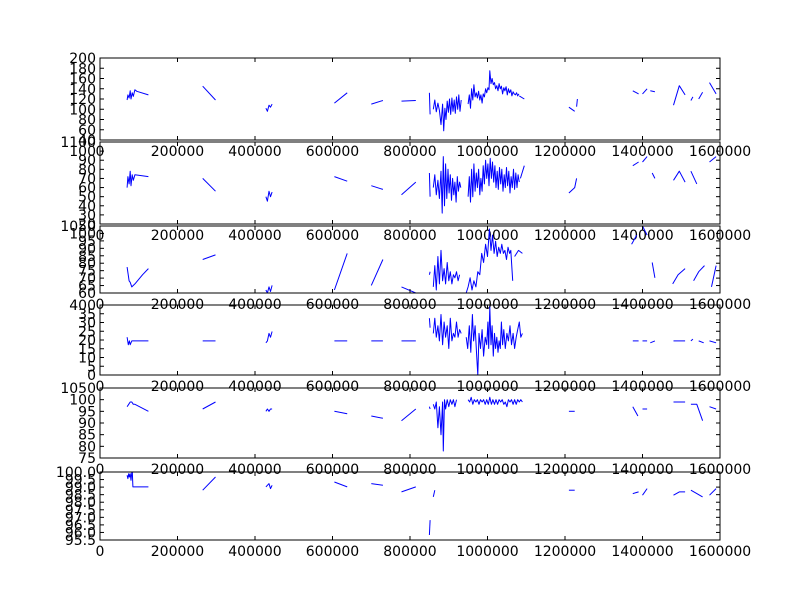 This screenshot has height=600, width=800. Describe the element at coordinates (91, 367) in the screenshot. I see `y-tick-label: 5` at that location.